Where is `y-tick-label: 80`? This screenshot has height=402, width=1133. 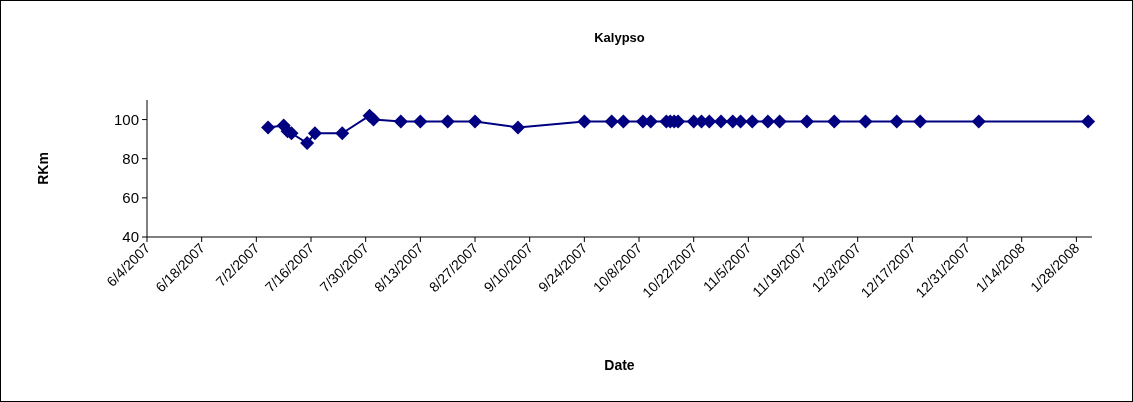 y-tick-label: 80 is located at coordinates (130, 158).